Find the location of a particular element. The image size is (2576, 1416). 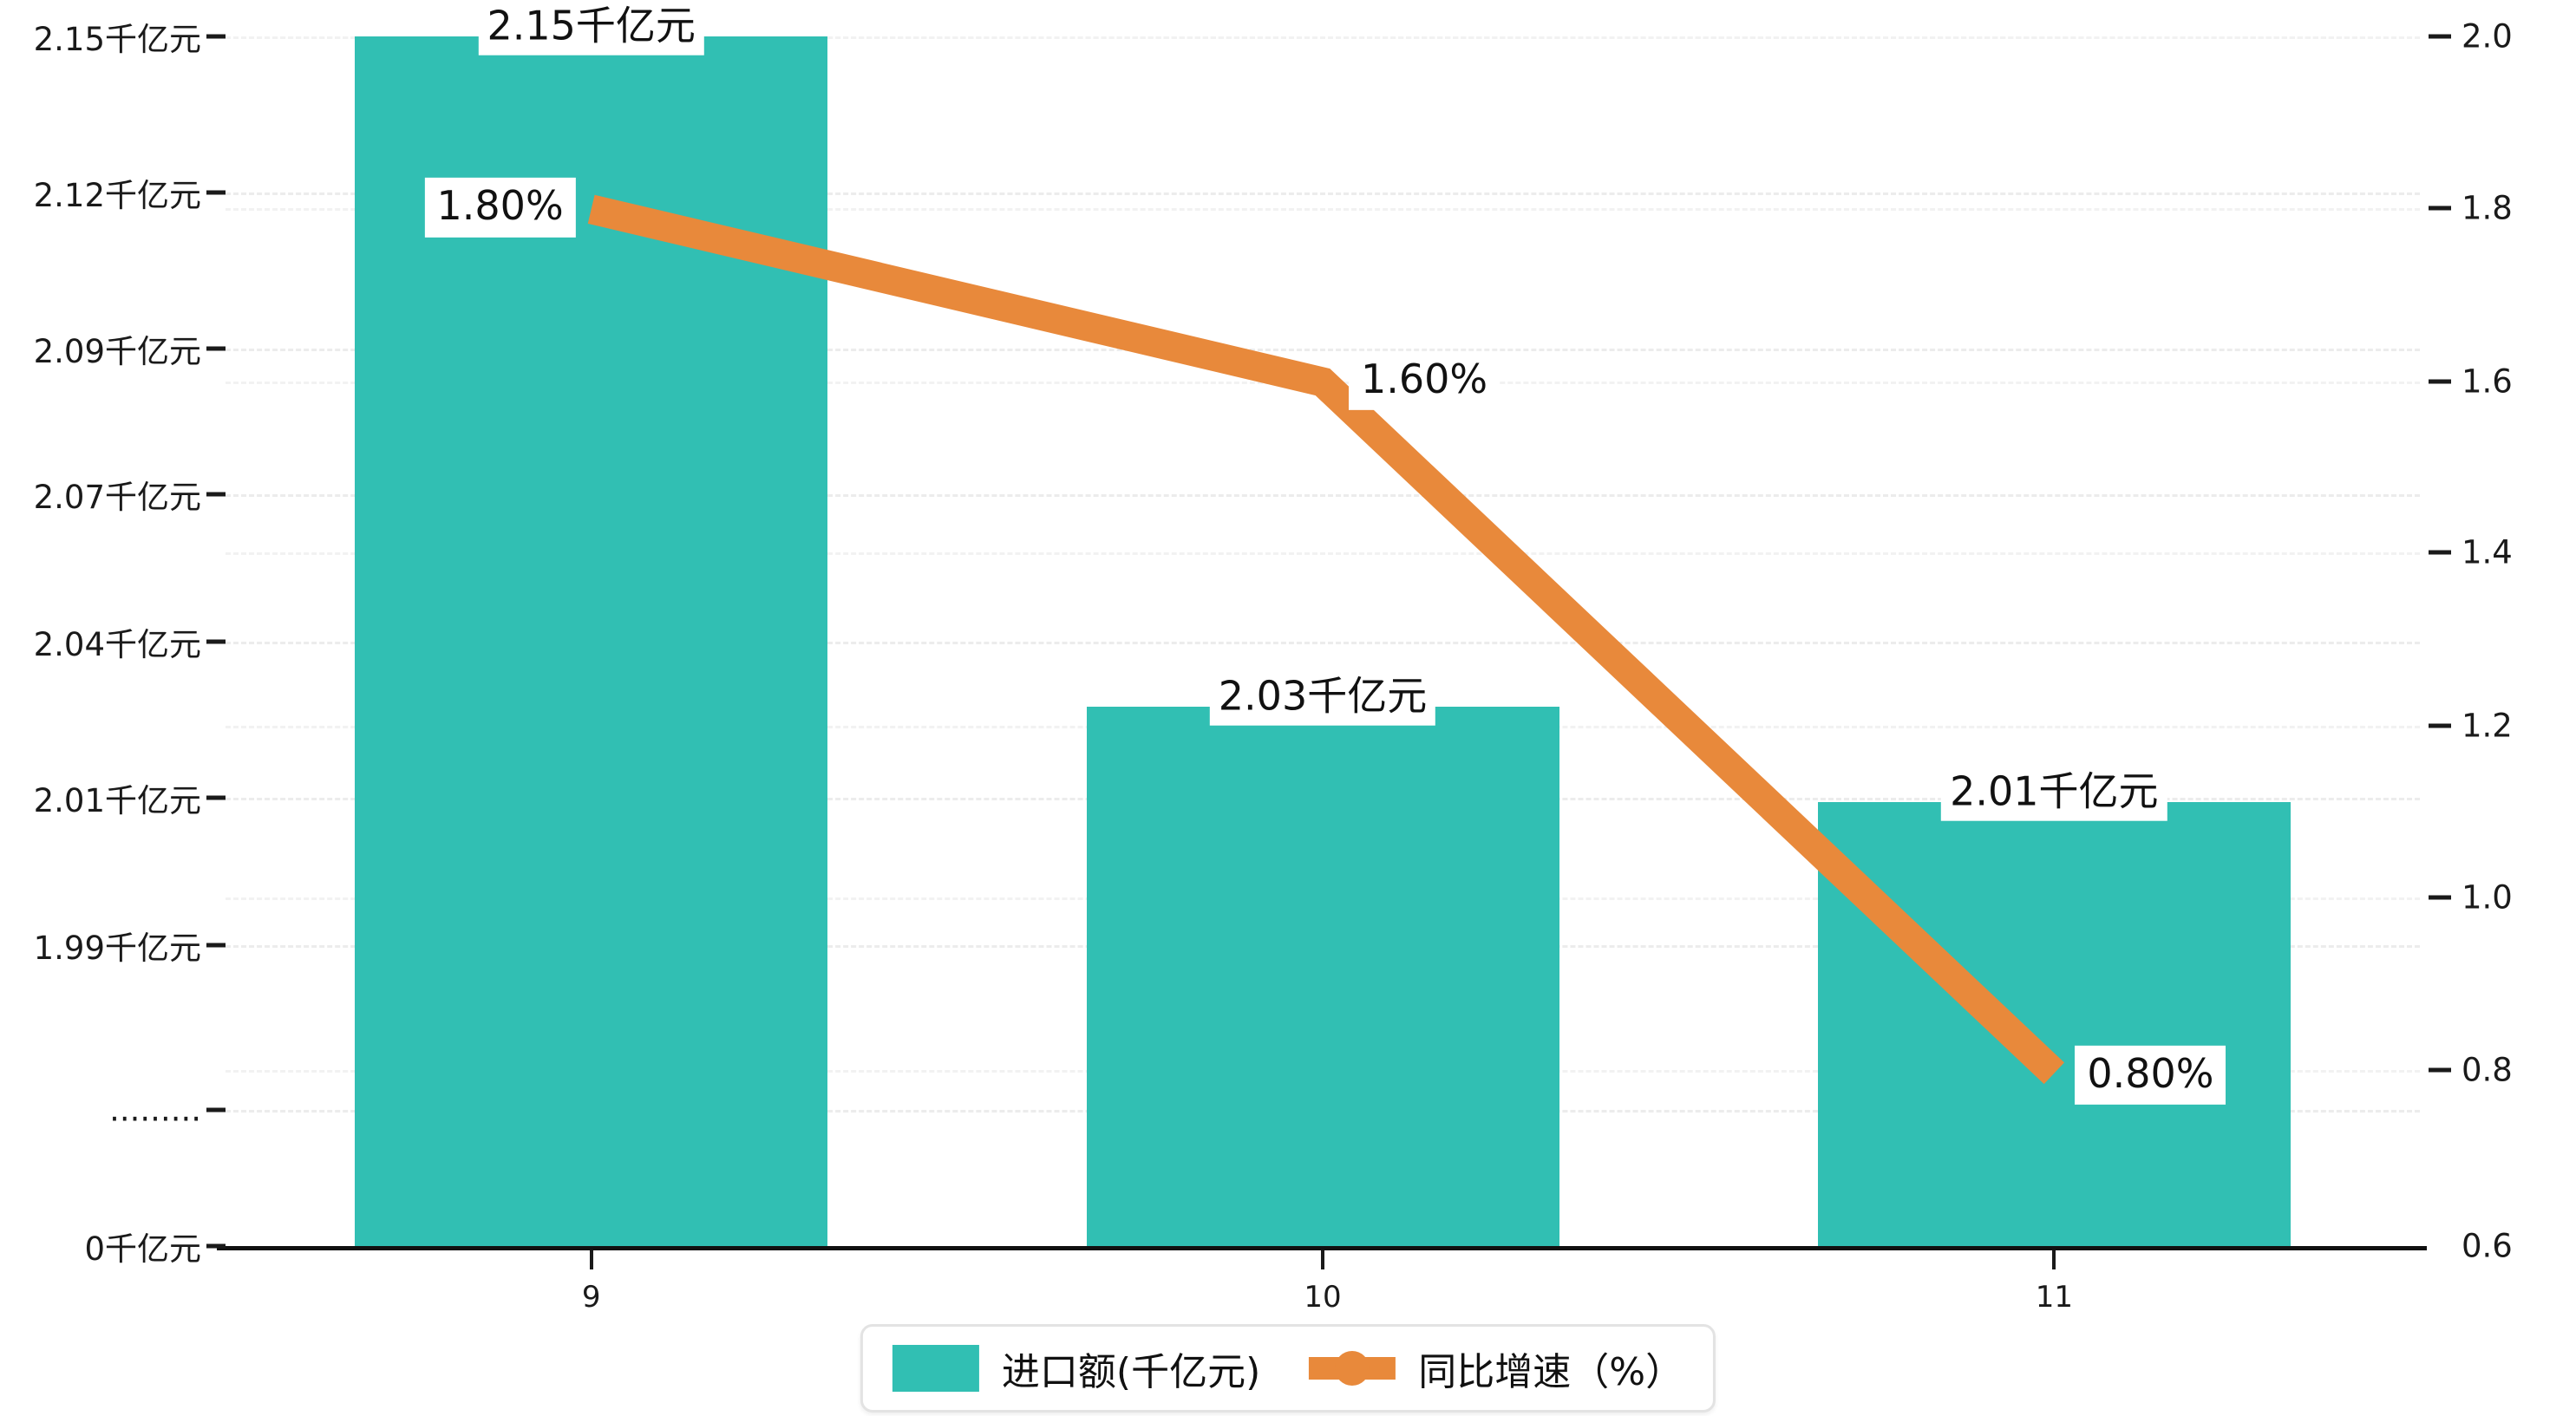

y-axis-right-tick-label: 1.4 is located at coordinates (2487, 552).